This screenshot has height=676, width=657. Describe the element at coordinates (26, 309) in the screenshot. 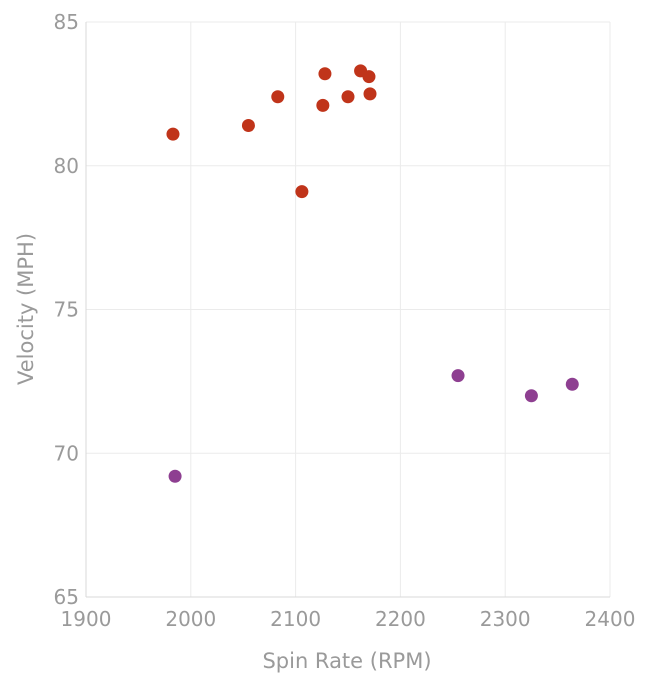

I see `y-axis-label: Velocity (MPH)` at that location.